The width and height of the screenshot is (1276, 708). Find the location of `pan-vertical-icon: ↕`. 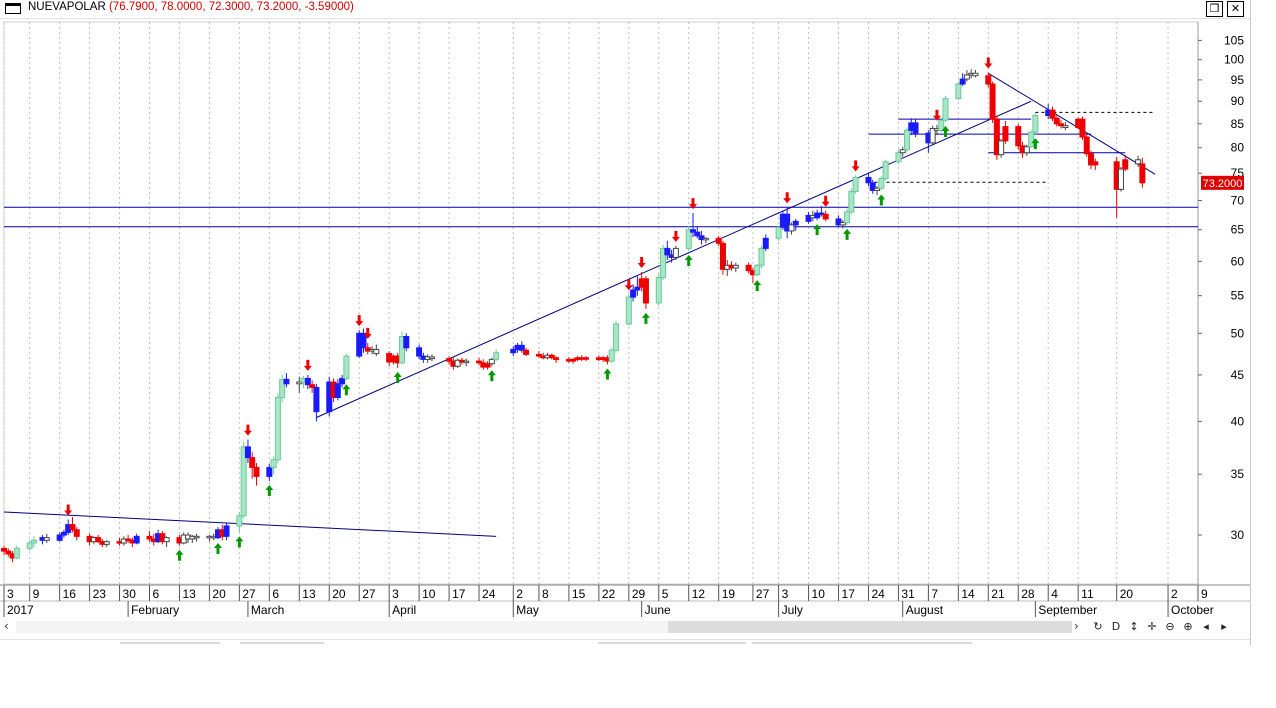

pan-vertical-icon: ↕ is located at coordinates (1134, 626).